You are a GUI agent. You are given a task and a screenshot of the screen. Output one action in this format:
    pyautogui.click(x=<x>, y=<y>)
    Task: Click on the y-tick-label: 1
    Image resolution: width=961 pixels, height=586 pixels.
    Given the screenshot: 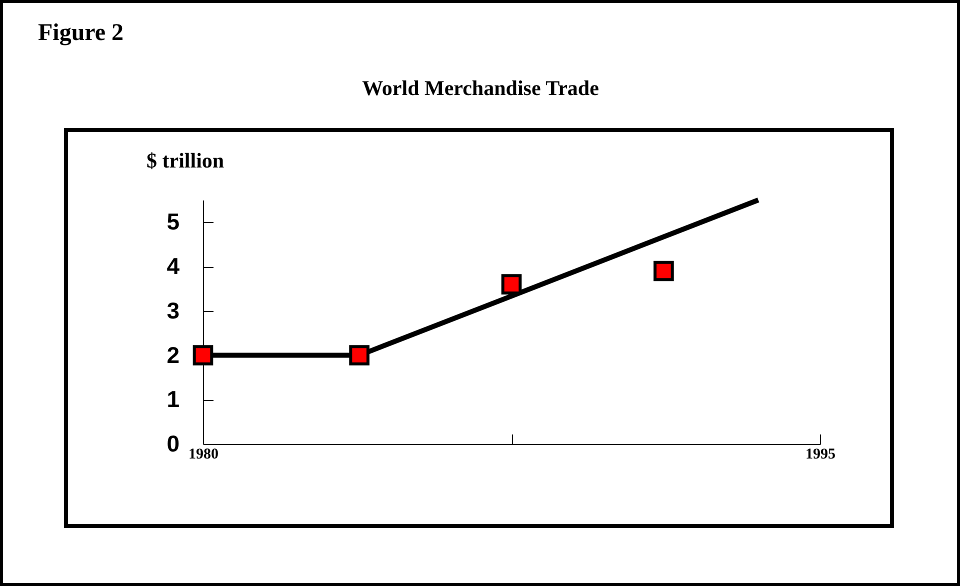 What is the action you would take?
    pyautogui.click(x=173, y=399)
    